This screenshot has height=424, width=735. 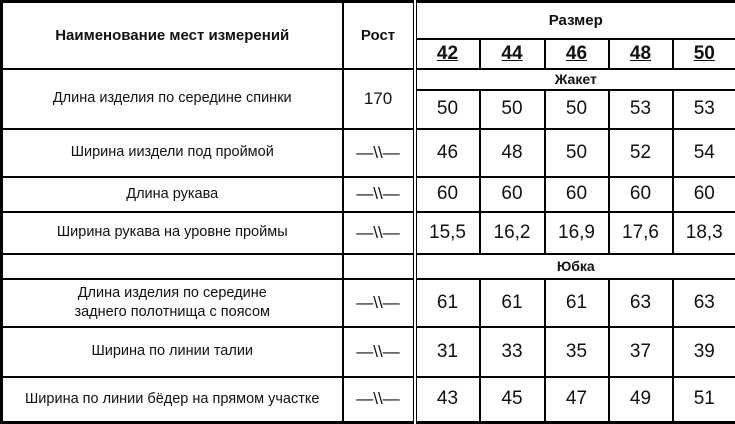 I want to click on row-name: Ширина ииздели под проймой, so click(x=172, y=153).